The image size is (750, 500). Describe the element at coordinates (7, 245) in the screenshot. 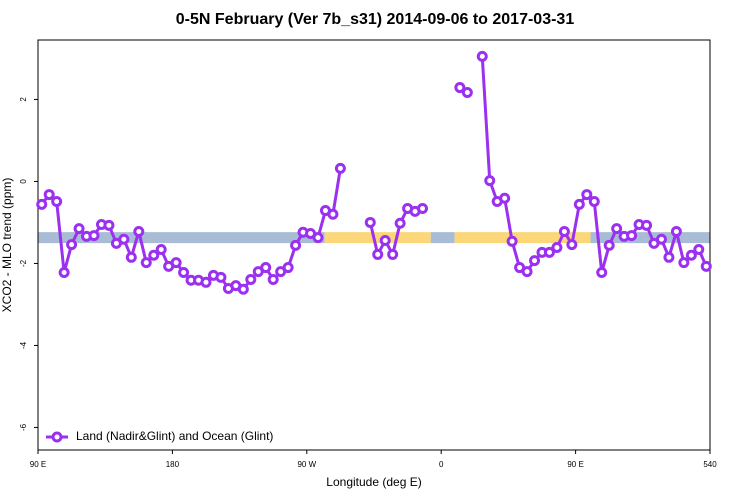

I see `y-axis-label: XCO2 - MLO trend (ppm)` at that location.